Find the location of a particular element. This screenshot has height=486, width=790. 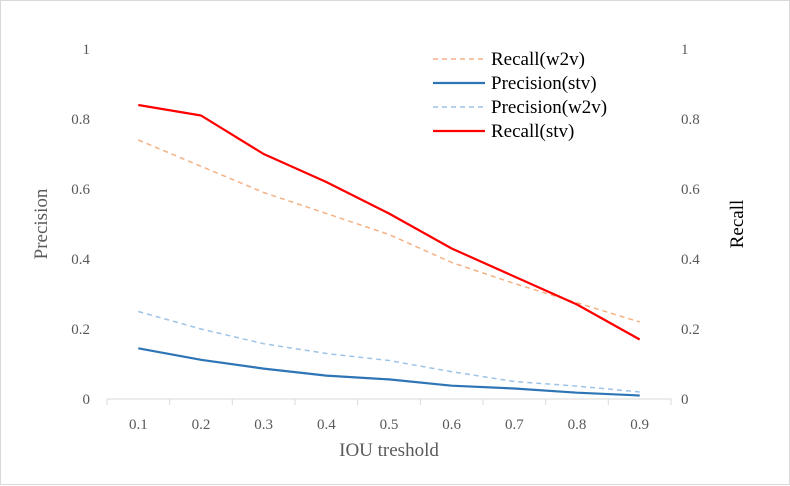

y2-tick-label: 1 is located at coordinates (685, 50).